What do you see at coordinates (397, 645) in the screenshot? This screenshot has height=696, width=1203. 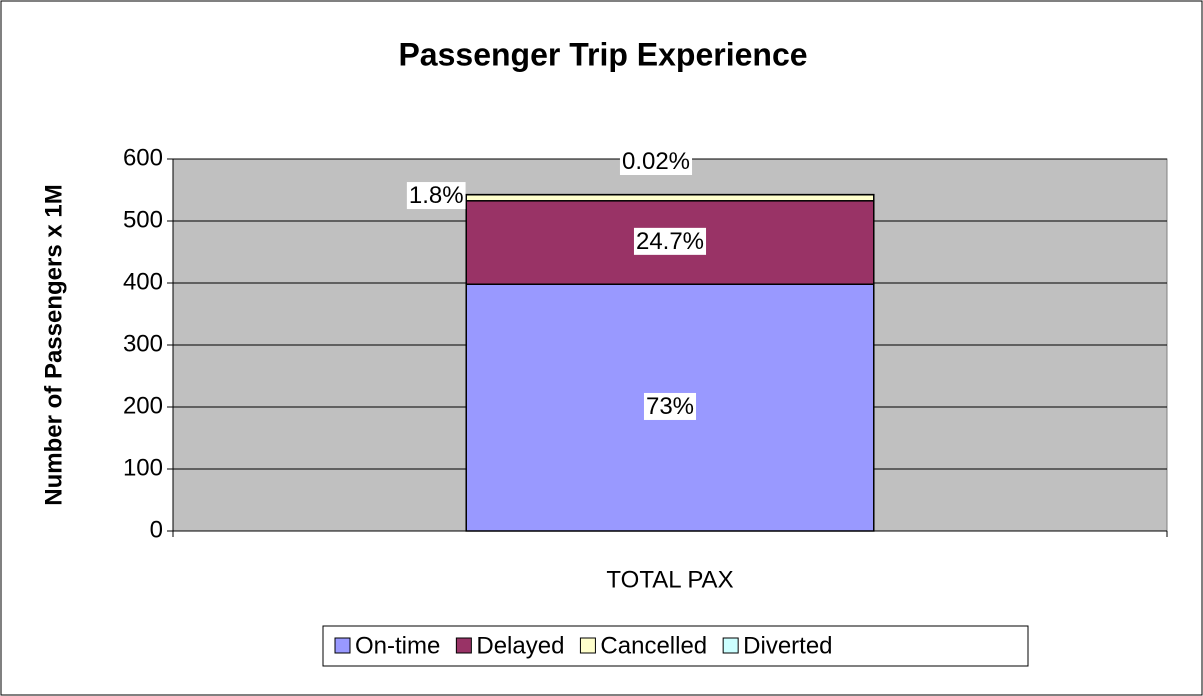 I see `legend-label: On-time` at bounding box center [397, 645].